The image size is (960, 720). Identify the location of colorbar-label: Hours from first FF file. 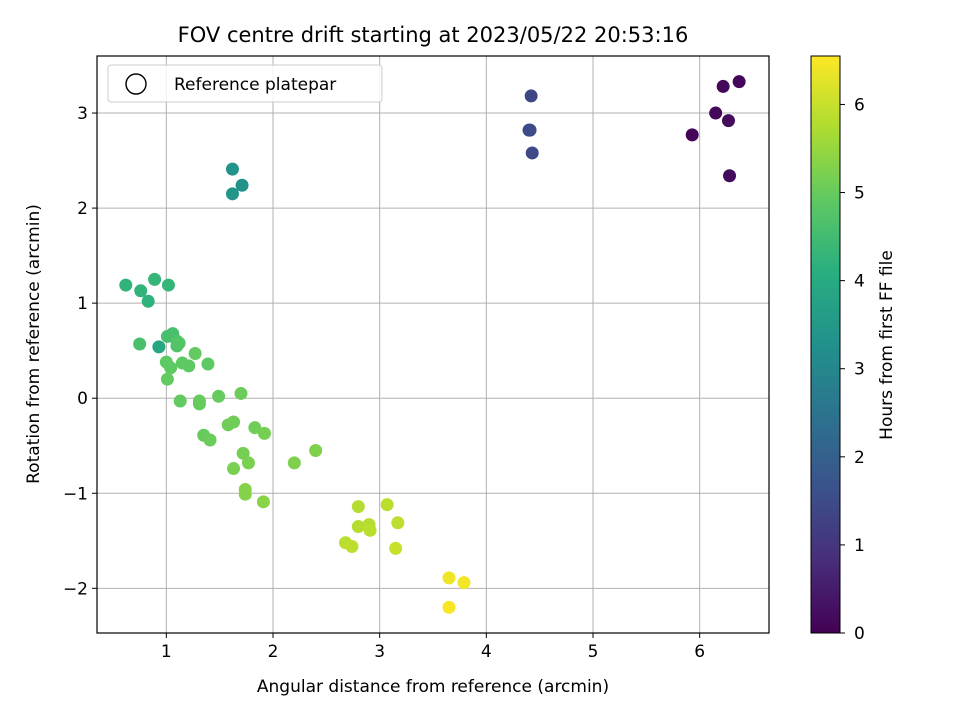
(887, 345).